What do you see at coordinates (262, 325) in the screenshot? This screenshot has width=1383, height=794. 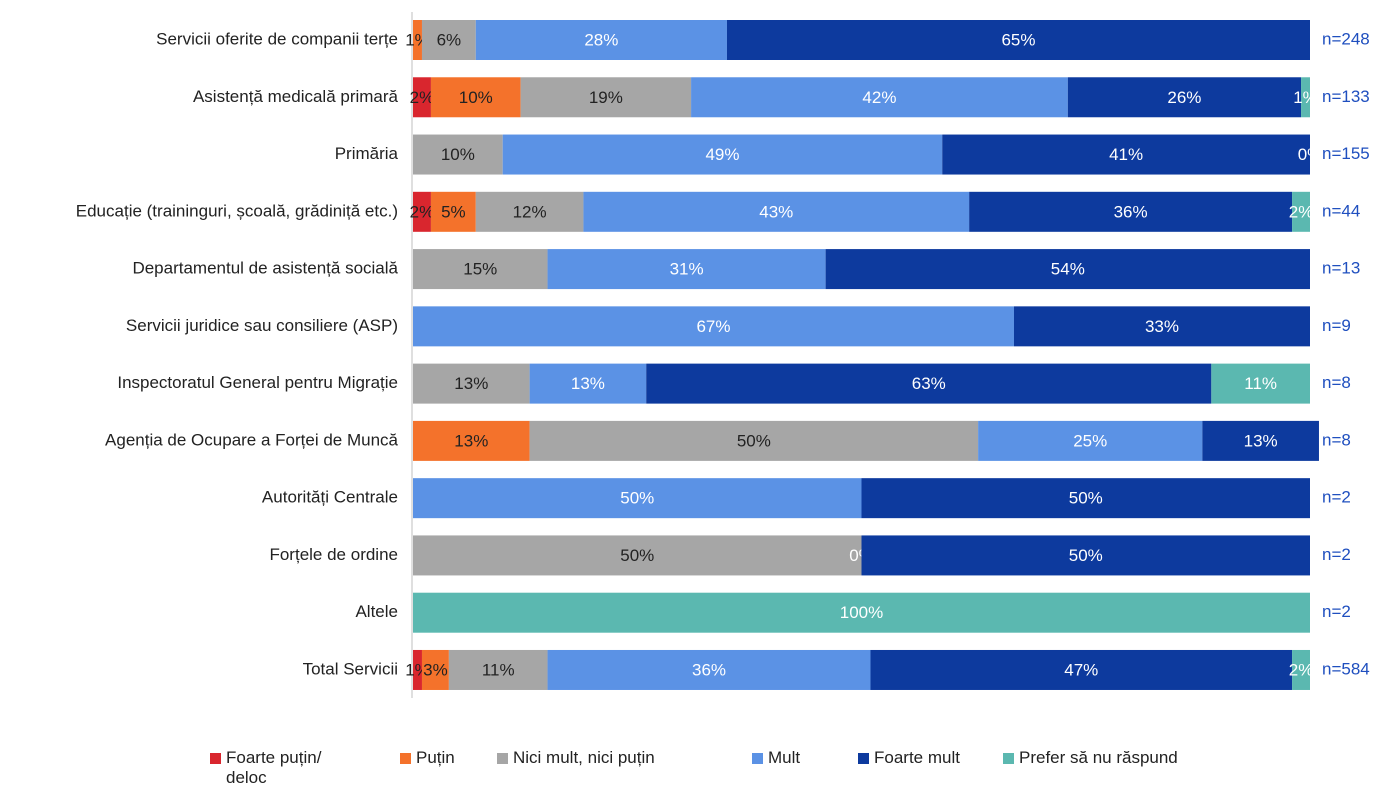 I see `category-label: Servicii juridice sau consiliere (ASP)` at bounding box center [262, 325].